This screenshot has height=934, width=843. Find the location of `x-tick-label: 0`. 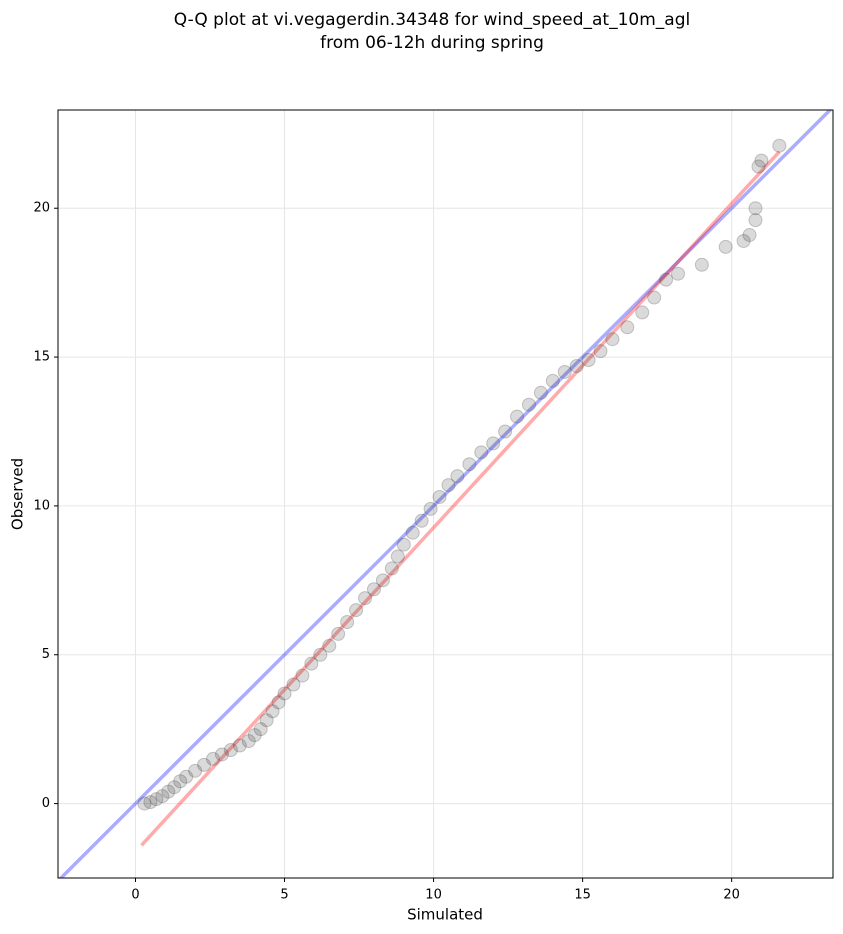

x-tick-label: 0 is located at coordinates (135, 895).